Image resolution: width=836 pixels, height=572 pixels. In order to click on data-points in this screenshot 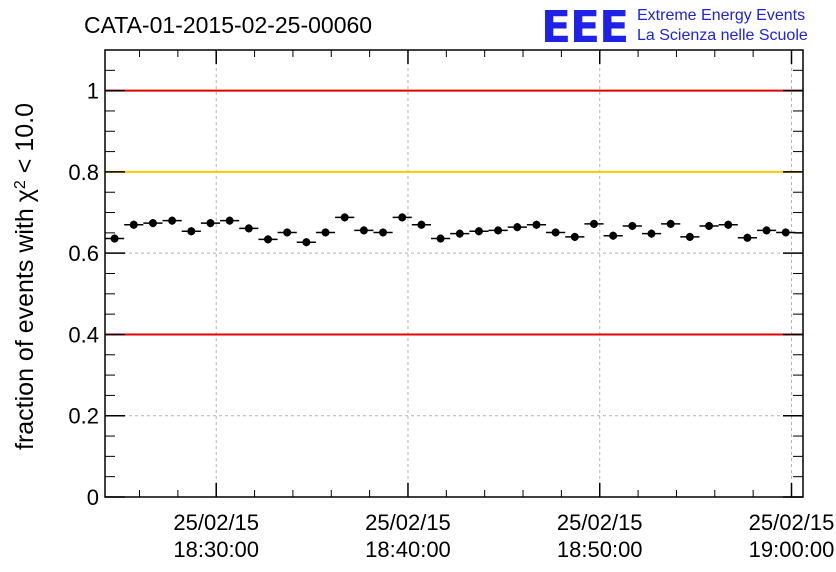, I will do `click(454, 230)`.